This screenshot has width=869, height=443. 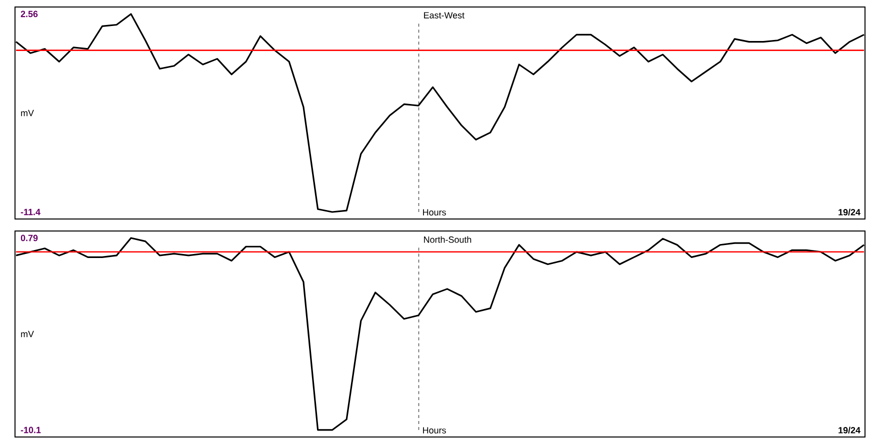 What do you see at coordinates (444, 15) in the screenshot?
I see `chart-title: East-West` at bounding box center [444, 15].